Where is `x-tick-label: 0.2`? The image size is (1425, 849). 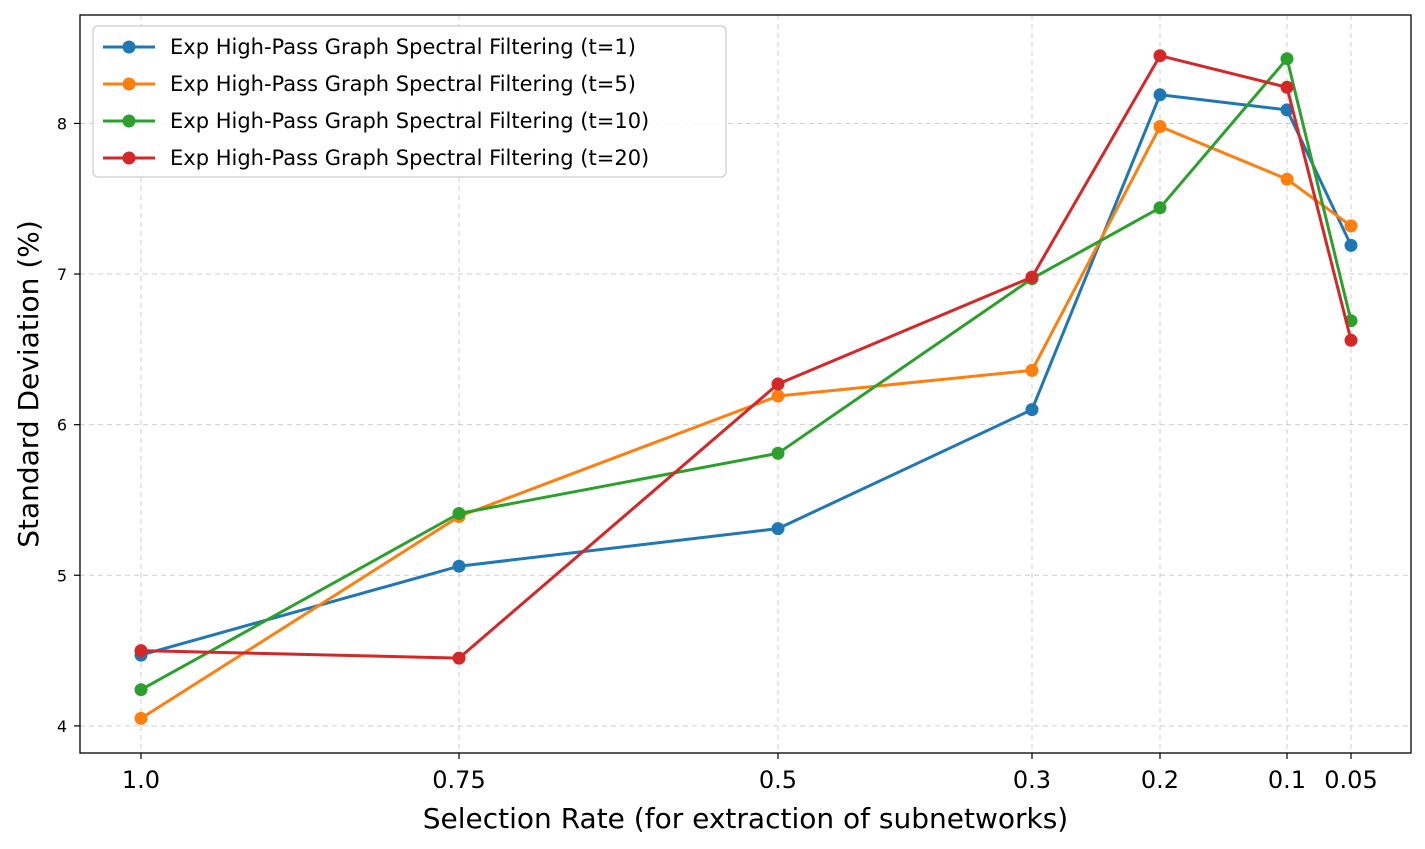
x-tick-label: 0.2 is located at coordinates (1160, 780).